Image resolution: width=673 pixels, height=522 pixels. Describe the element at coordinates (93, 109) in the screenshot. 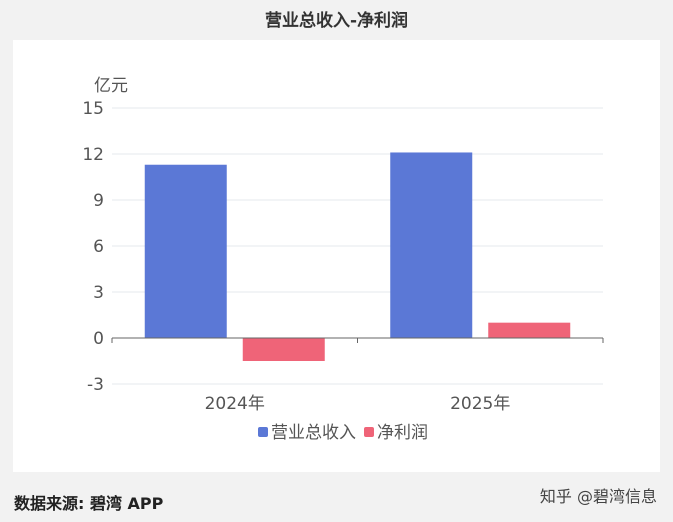

I see `y-tick-label: 15` at that location.